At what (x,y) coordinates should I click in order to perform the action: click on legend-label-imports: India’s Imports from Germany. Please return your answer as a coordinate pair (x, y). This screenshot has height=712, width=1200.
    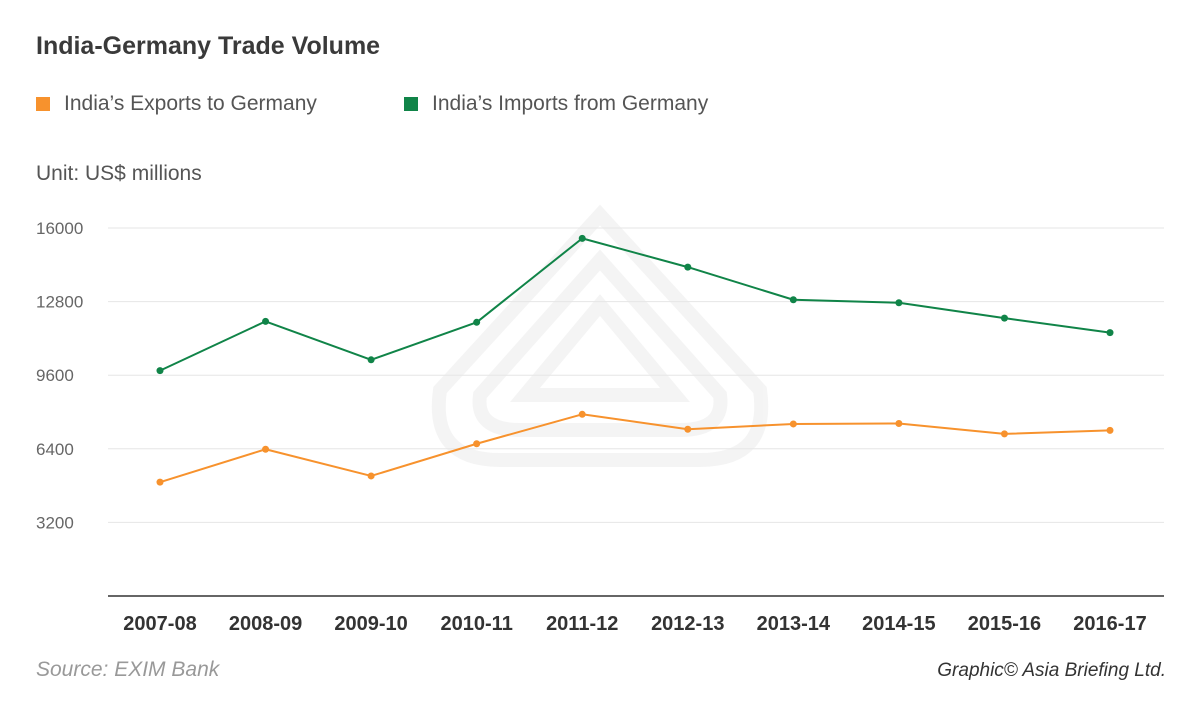
    Looking at the image, I should click on (570, 103).